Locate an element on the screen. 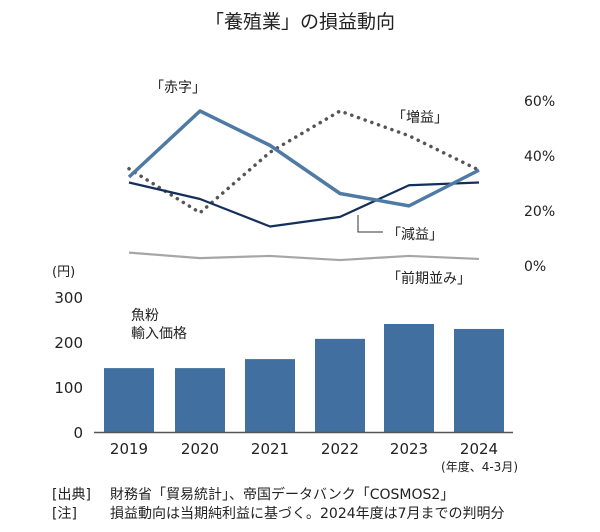 The width and height of the screenshot is (600, 532). series-label: 「減益」 is located at coordinates (415, 234).